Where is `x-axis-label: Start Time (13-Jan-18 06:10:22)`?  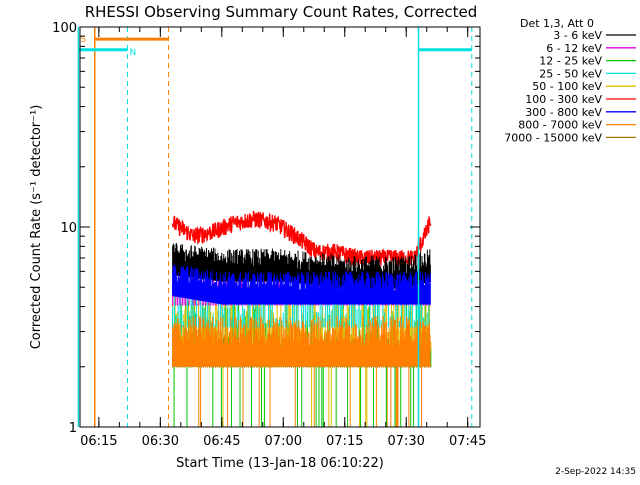 x-axis-label: Start Time (13-Jan-18 06:10:22) is located at coordinates (280, 463).